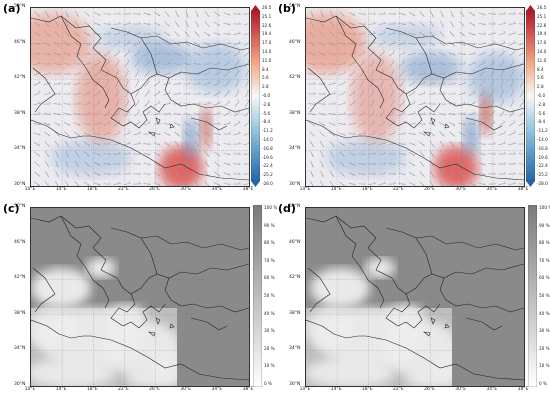 The width and height of the screenshot is (550, 400). Describe the element at coordinates (266, 104) in the screenshot. I see `colorbar-tick-label: -2.8` at that location.